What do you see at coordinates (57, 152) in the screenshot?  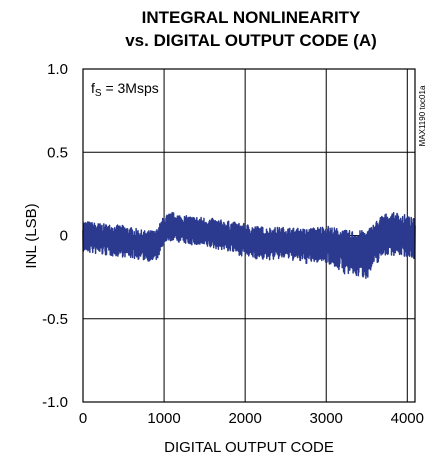 I see `y-tick-label: 0.5` at bounding box center [57, 152].